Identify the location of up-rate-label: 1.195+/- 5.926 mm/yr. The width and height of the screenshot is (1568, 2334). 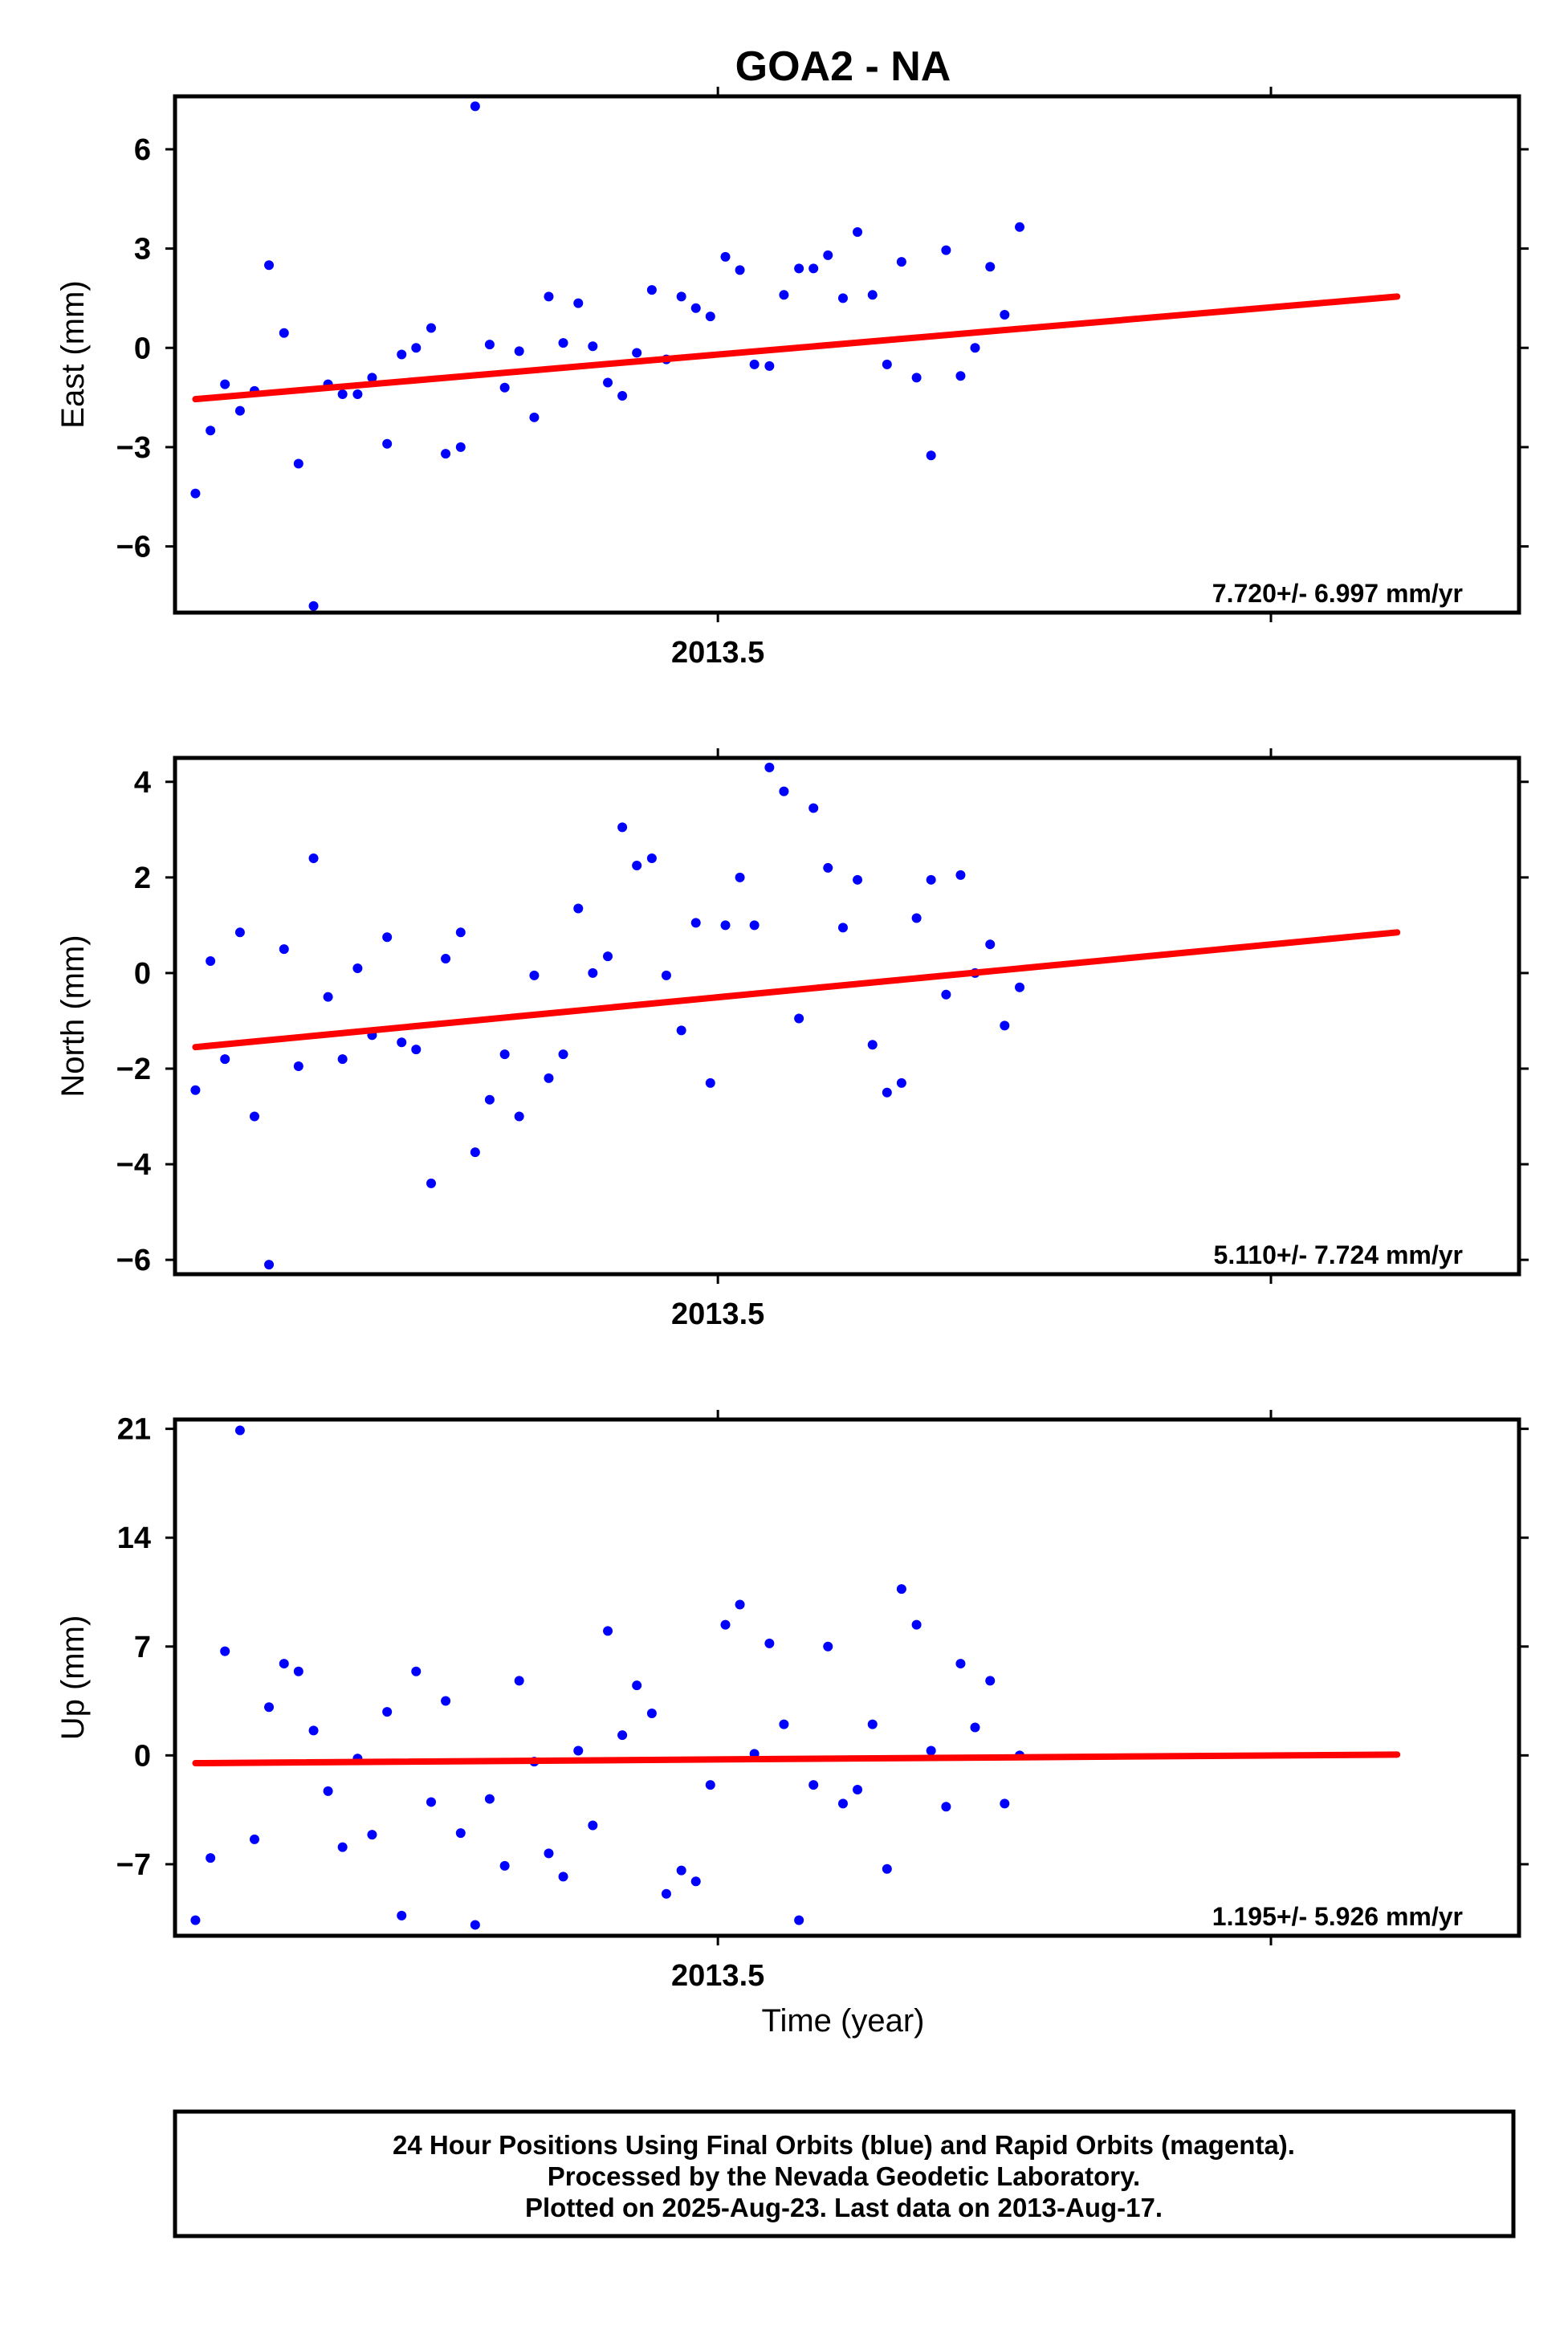
(1337, 1917).